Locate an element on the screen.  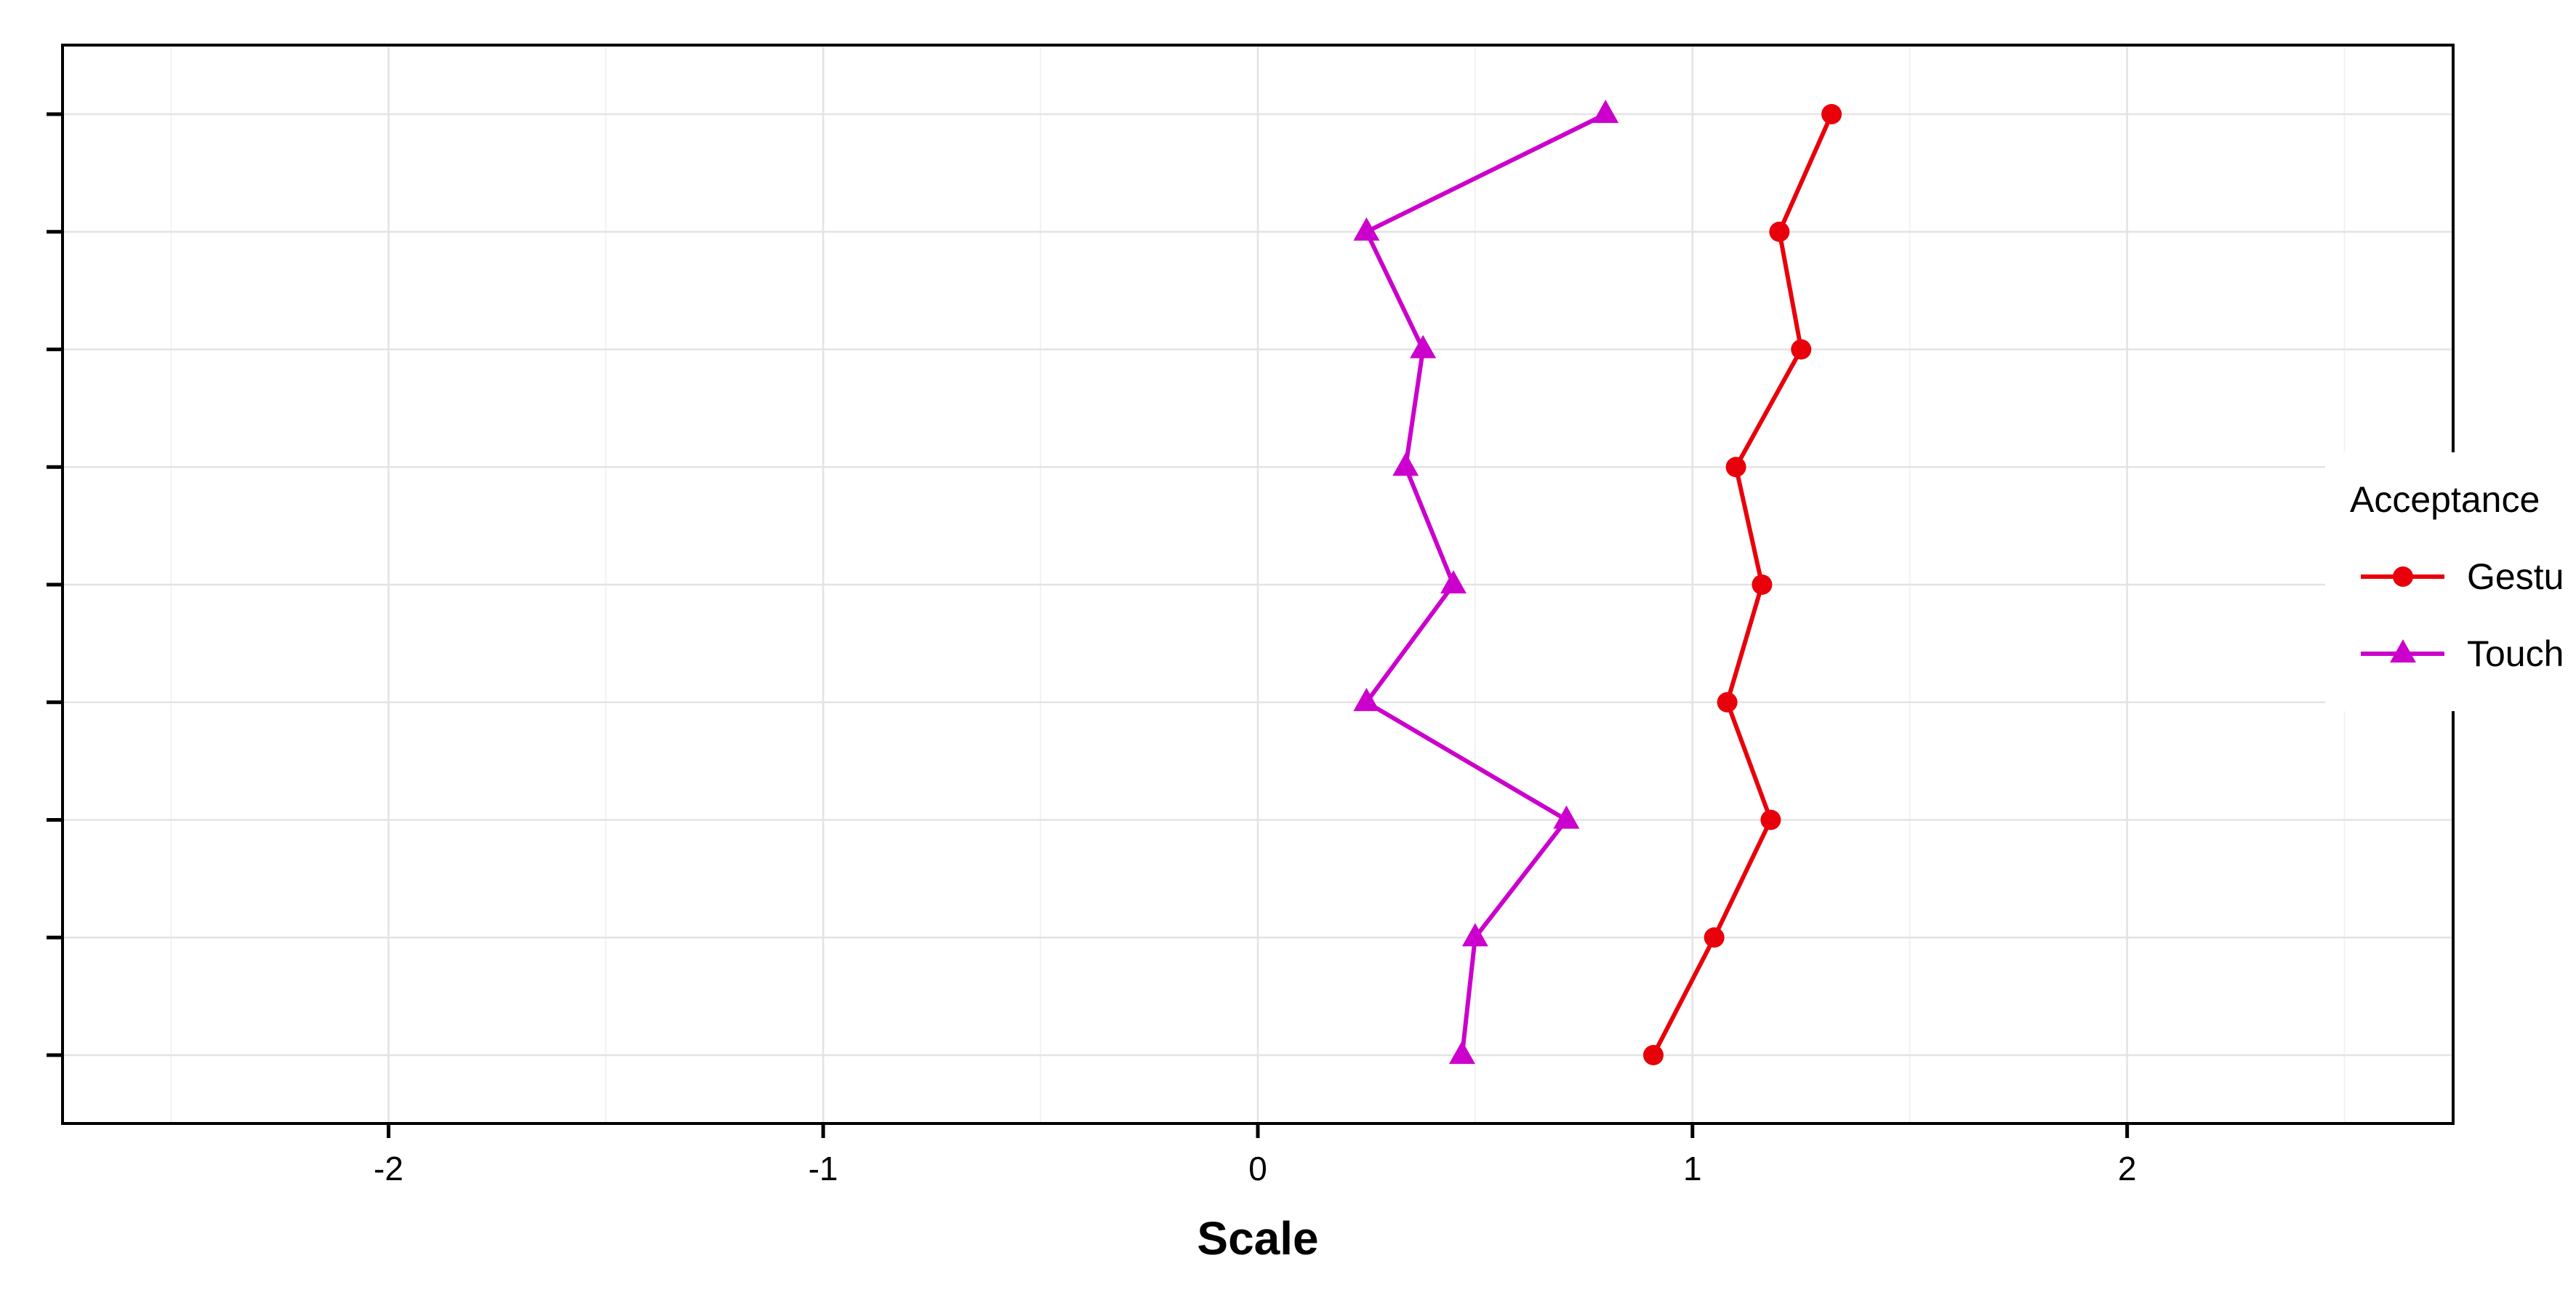
legend-label-touch: Touch is located at coordinates (2516, 653).